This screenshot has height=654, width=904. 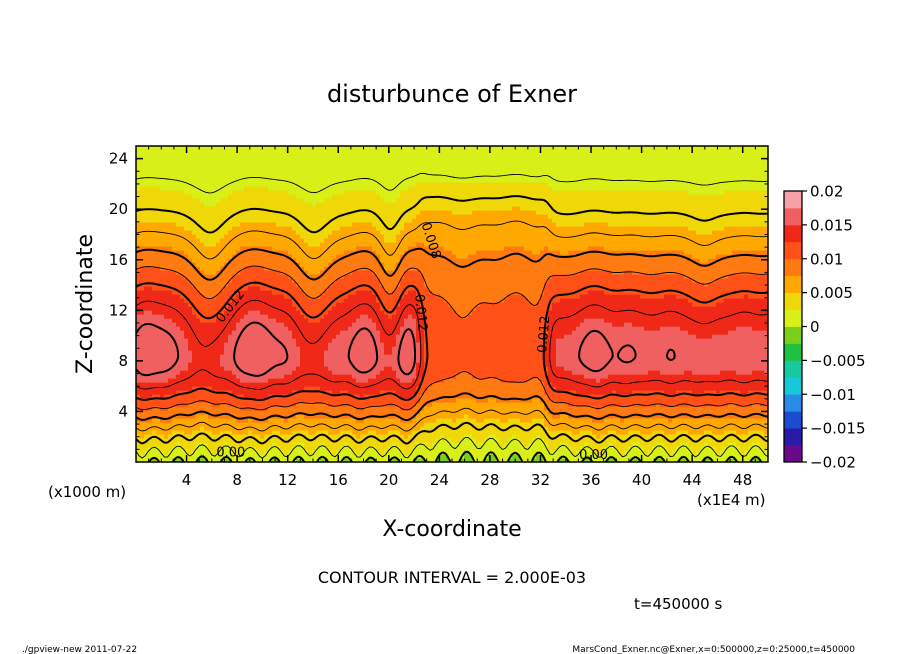 What do you see at coordinates (838, 429) in the screenshot?
I see `colorbar-tick-label: −0.015` at bounding box center [838, 429].